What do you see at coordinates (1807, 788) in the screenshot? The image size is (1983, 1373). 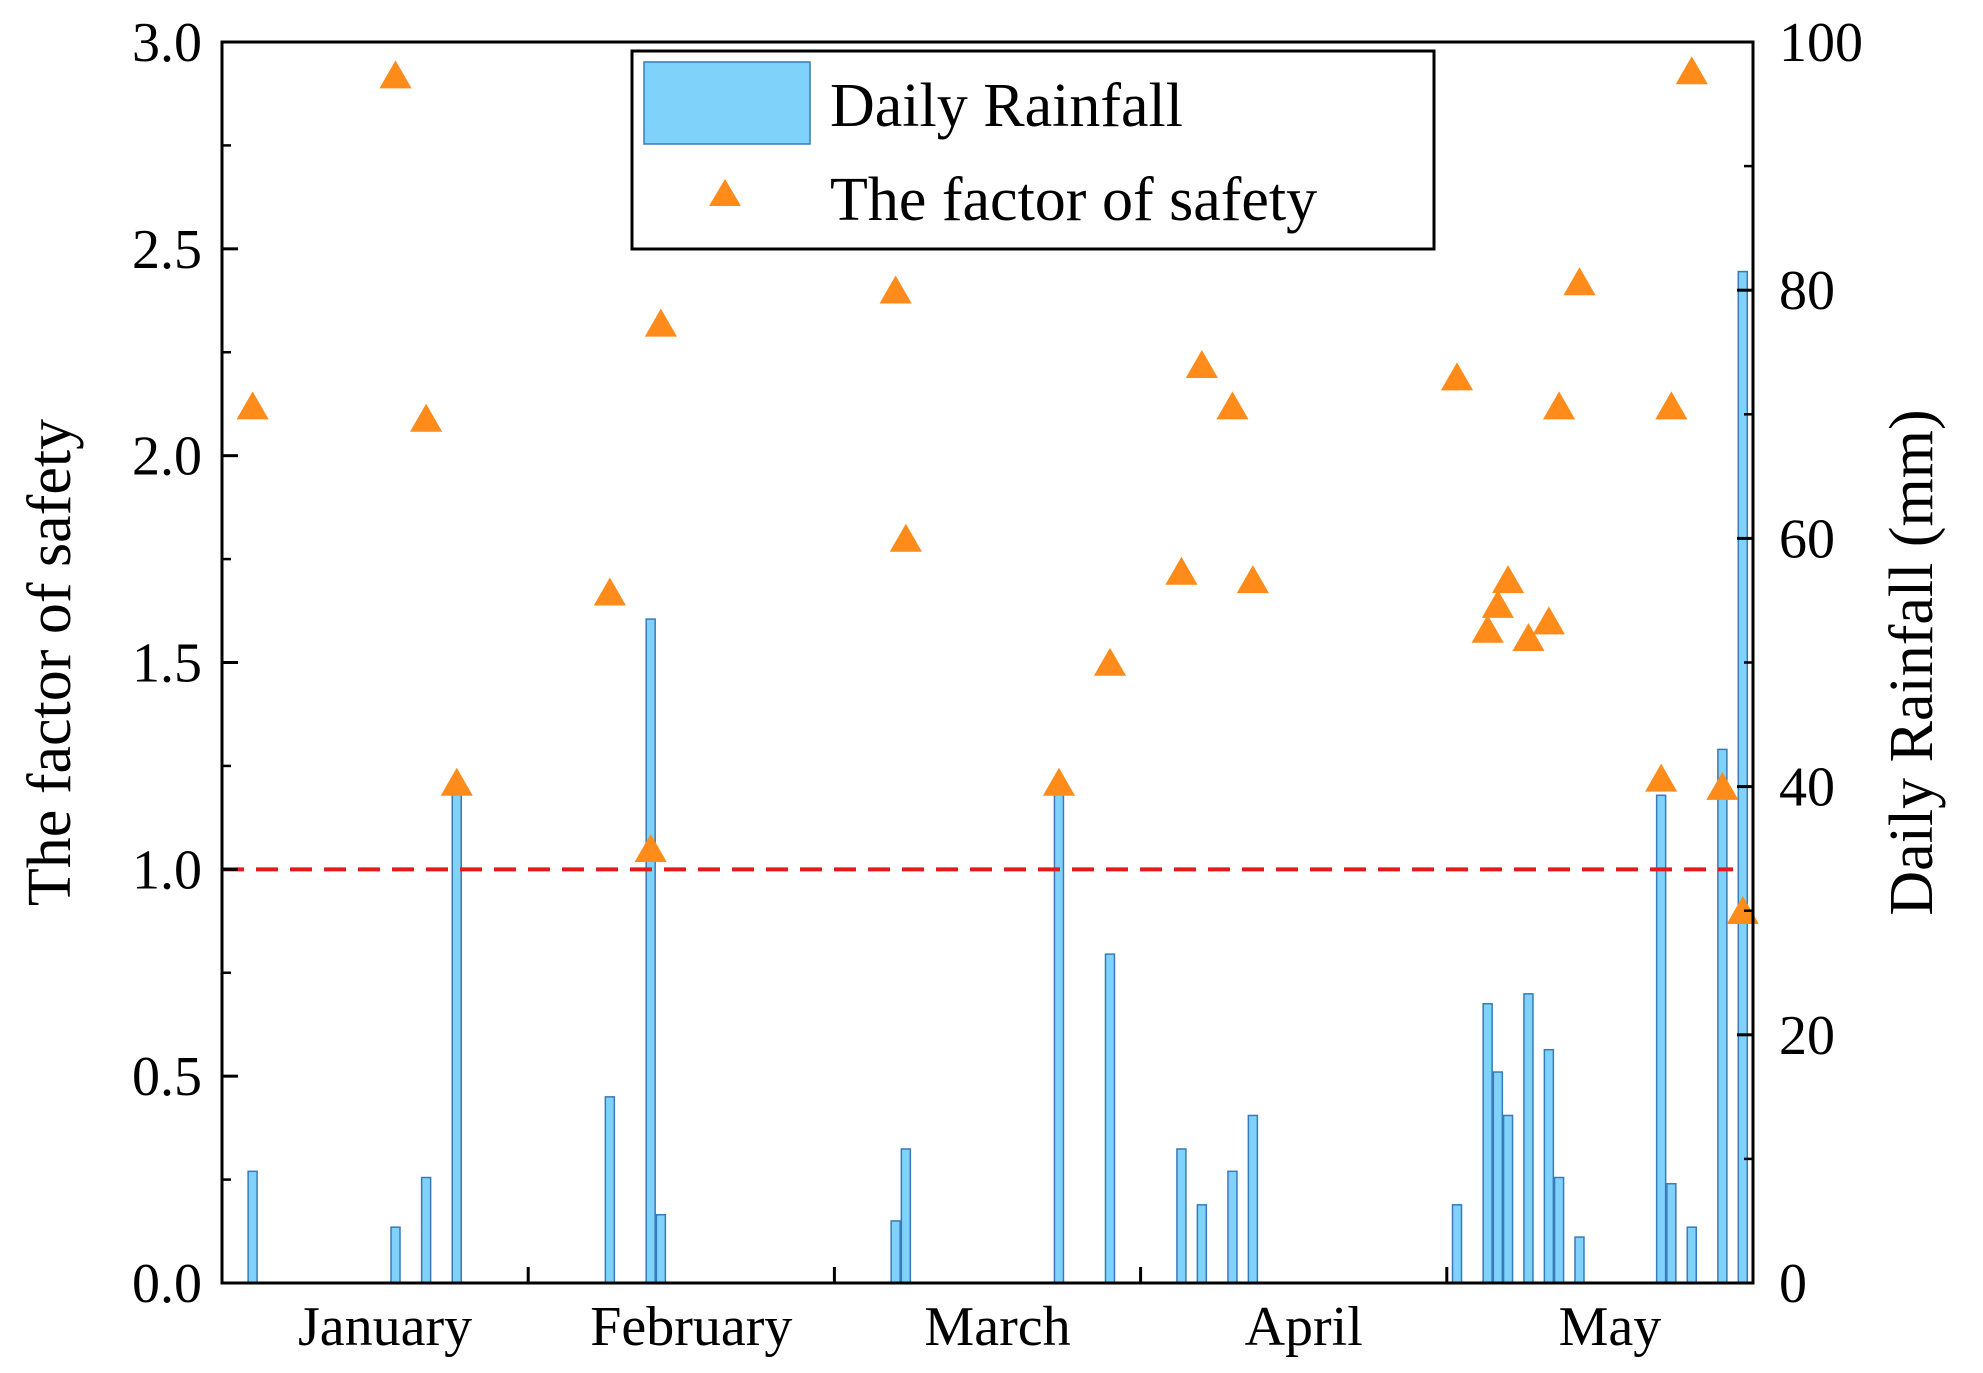 I see `right-tick-label-2: 40` at bounding box center [1807, 788].